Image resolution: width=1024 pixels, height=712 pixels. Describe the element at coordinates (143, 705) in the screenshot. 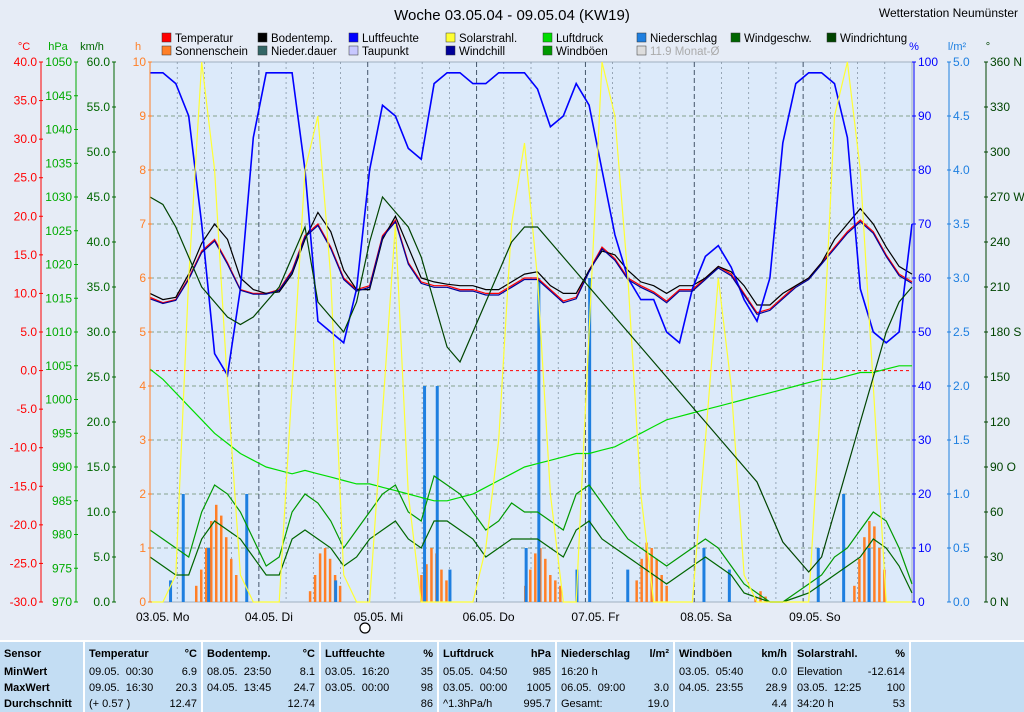

I see `stats-row: (+ 0.57 ) 12.47` at that location.